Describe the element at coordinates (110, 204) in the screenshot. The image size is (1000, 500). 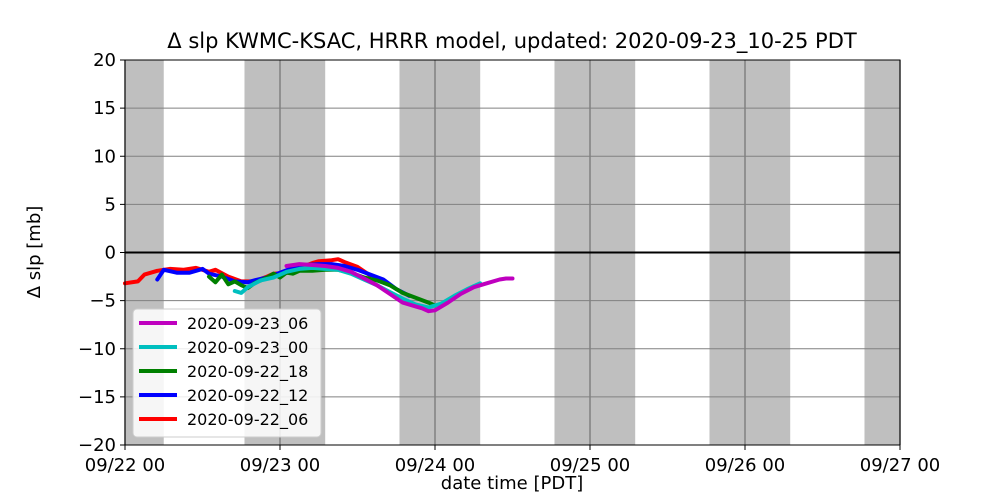
I see `y-tick-label-3: 5` at that location.